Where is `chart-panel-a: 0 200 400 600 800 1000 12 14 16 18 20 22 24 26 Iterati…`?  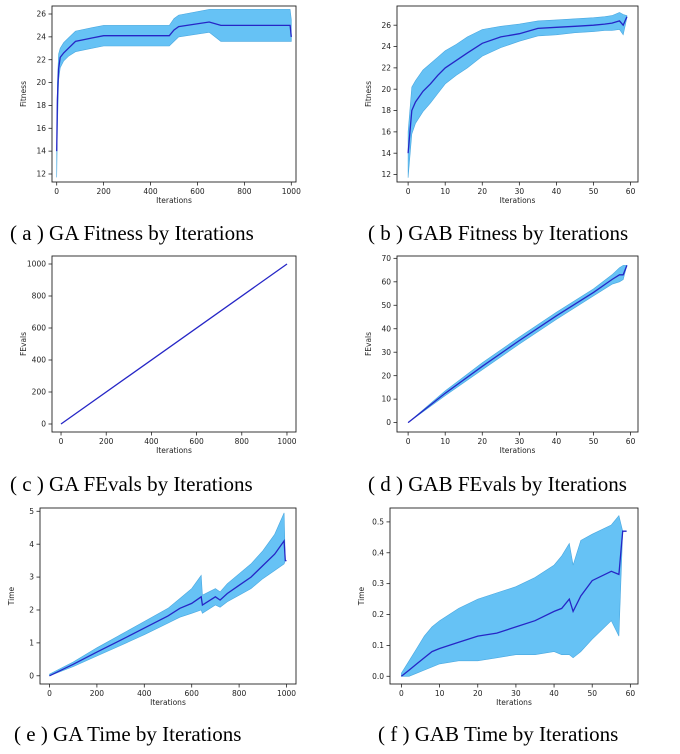 chart-panel-a: 0 200 400 600 800 1000 12 14 16 18 20 22 24 26 Iterati… is located at coordinates (170, 105).